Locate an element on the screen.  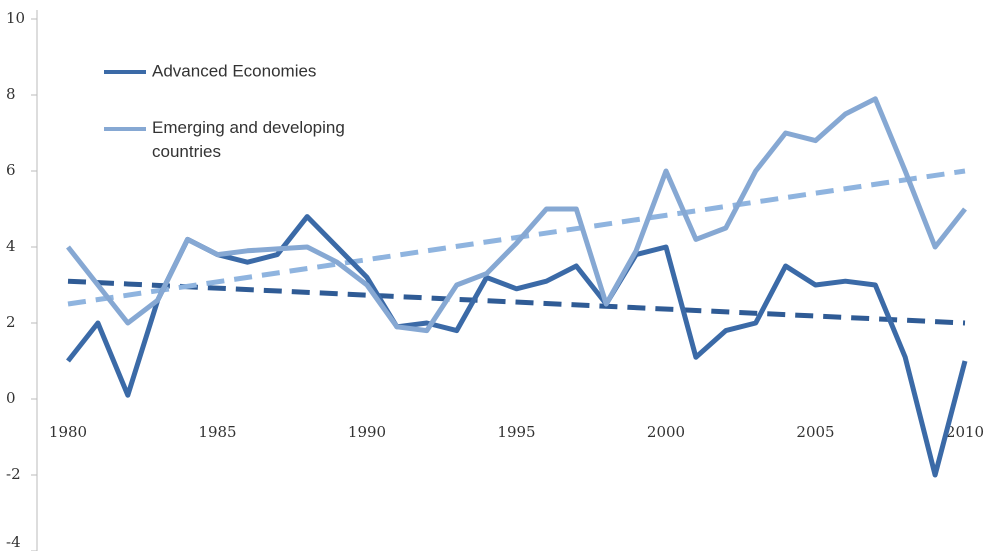
y-tick-label: -2 is located at coordinates (13, 474).